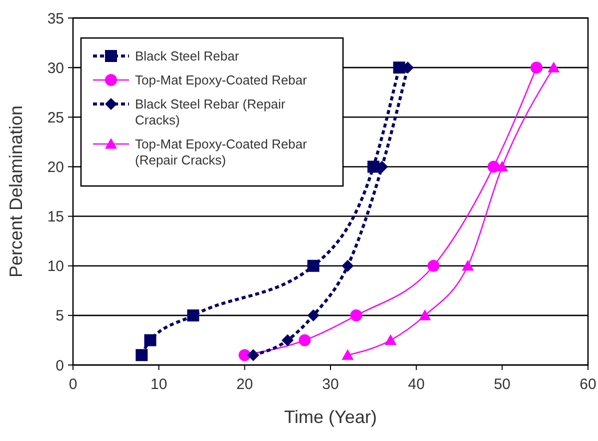 Image resolution: width=598 pixels, height=441 pixels. What do you see at coordinates (588, 384) in the screenshot?
I see `x-tick-label: 60` at bounding box center [588, 384].